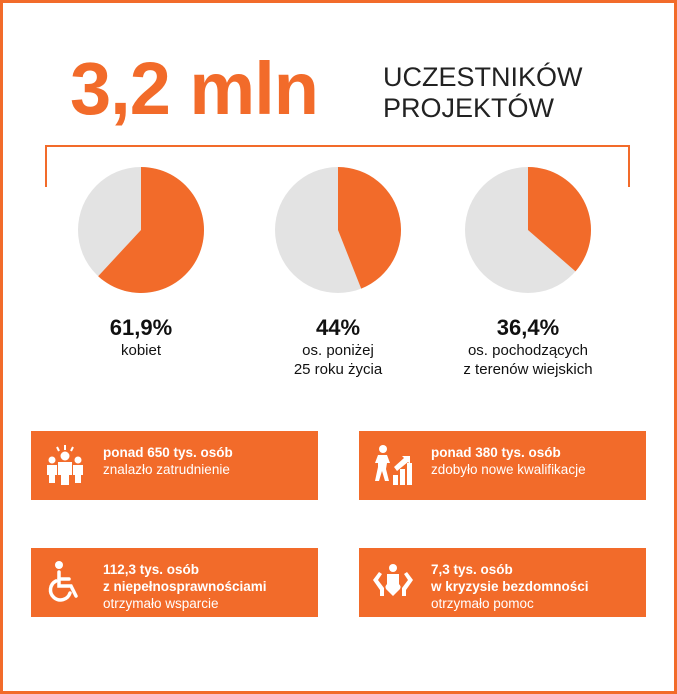  What do you see at coordinates (168, 452) in the screenshot?
I see `card-employment-line1: ponad 650 tys. osób` at bounding box center [168, 452].